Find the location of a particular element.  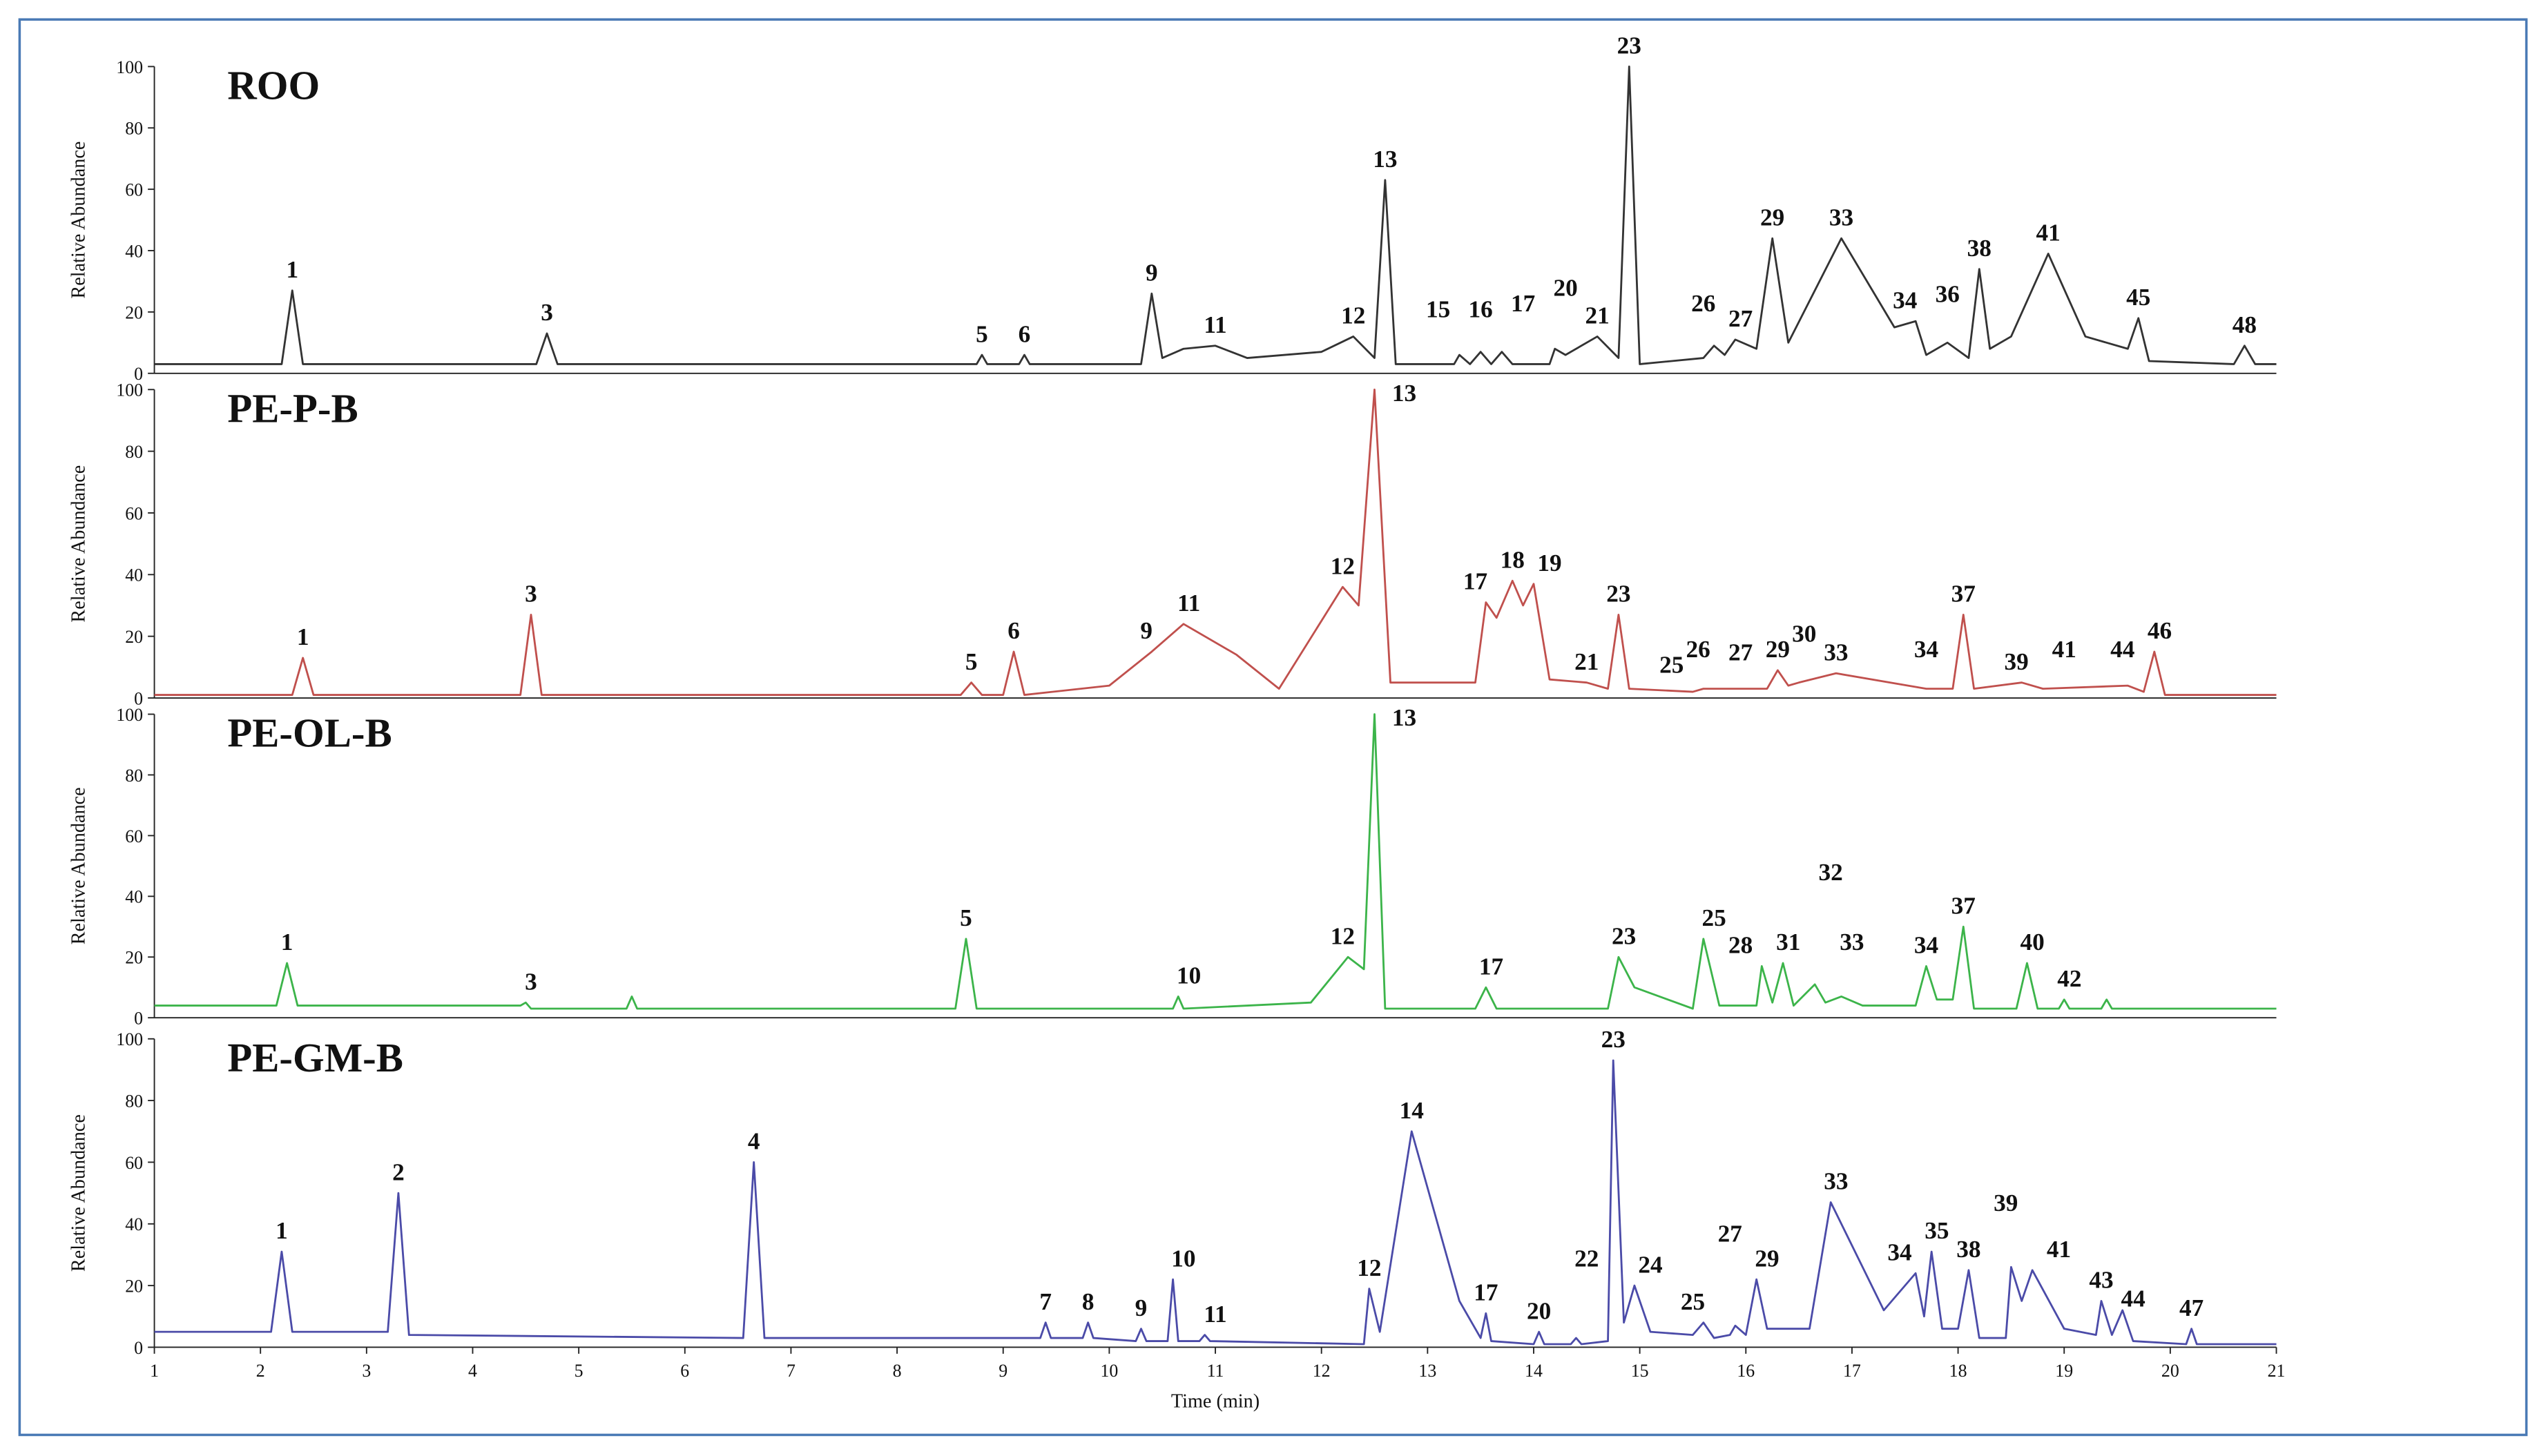

peak-label: 44 is located at coordinates (2122, 649).